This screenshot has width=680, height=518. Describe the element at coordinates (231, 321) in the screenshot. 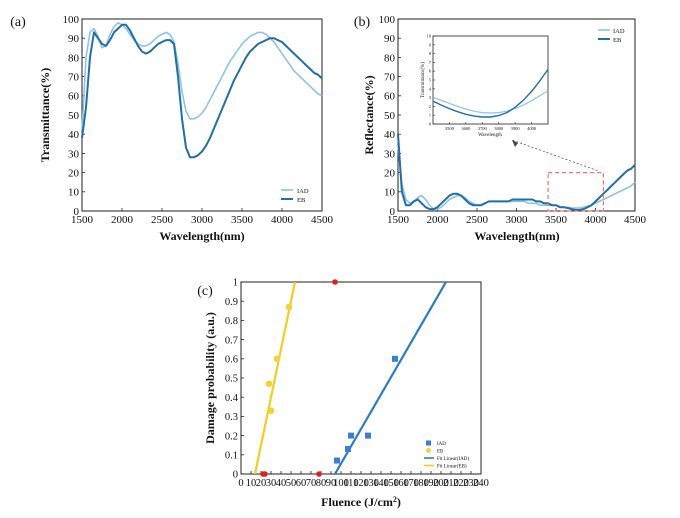

I see `y-tick-label: 0.8` at that location.